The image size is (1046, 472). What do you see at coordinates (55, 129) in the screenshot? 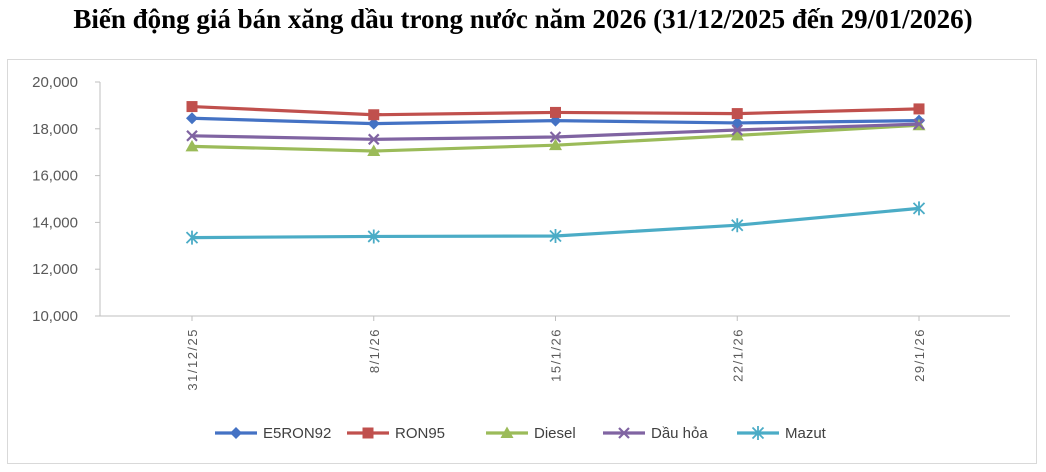
I see `y-tick-label: 18,000` at bounding box center [55, 129].